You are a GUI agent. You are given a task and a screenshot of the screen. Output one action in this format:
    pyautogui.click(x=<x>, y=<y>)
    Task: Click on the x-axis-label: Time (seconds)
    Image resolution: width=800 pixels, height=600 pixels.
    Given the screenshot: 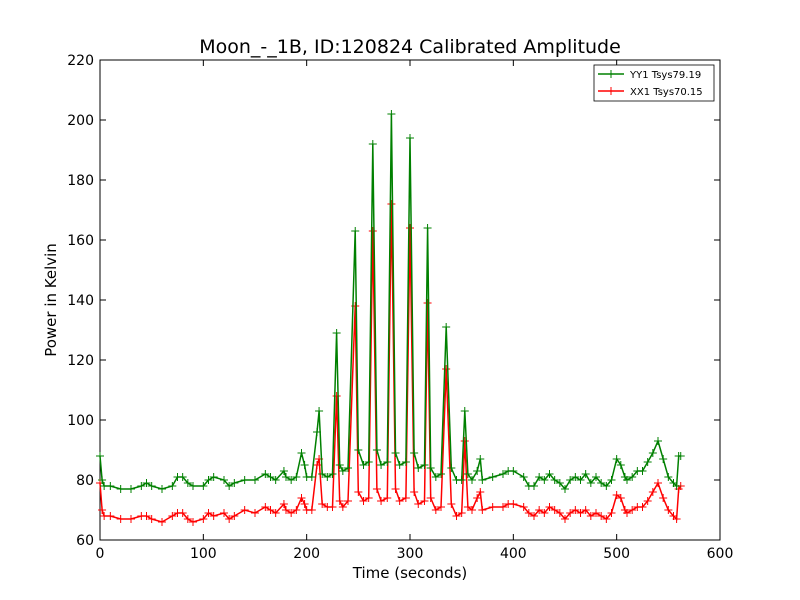 What is the action you would take?
    pyautogui.click(x=410, y=573)
    